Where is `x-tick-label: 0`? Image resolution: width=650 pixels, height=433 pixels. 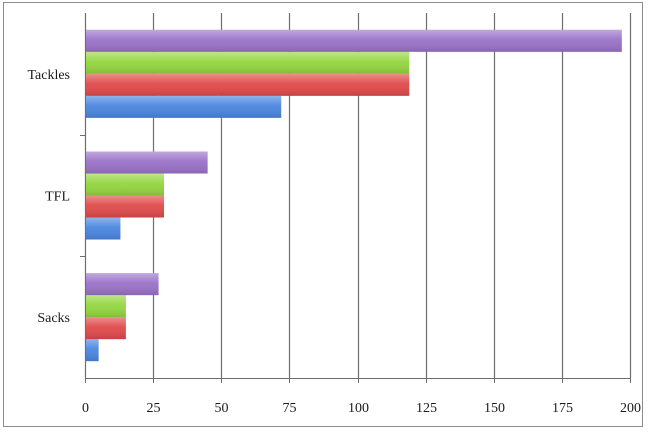
x-tick-label: 0 is located at coordinates (85, 408).